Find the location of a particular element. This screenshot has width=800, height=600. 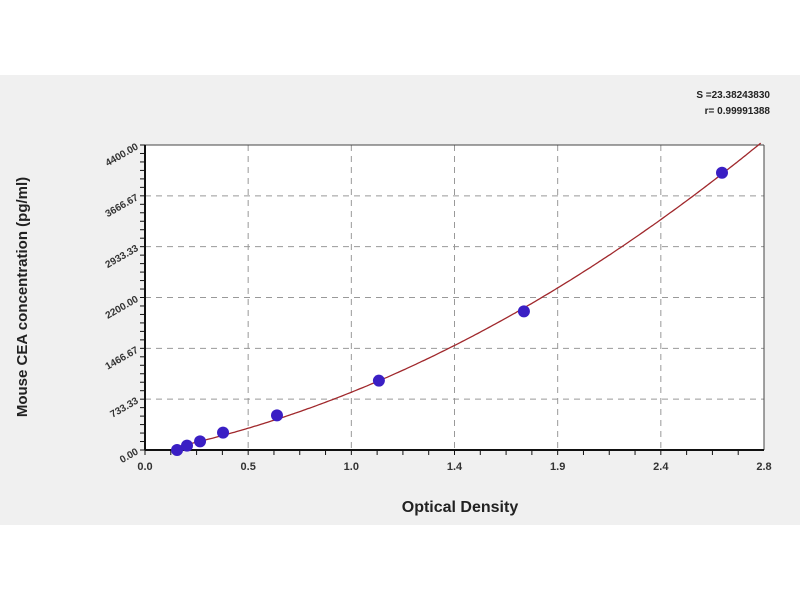

y-axis-label: Mouse CEA concentration (pg/ml) is located at coordinates (22, 297).